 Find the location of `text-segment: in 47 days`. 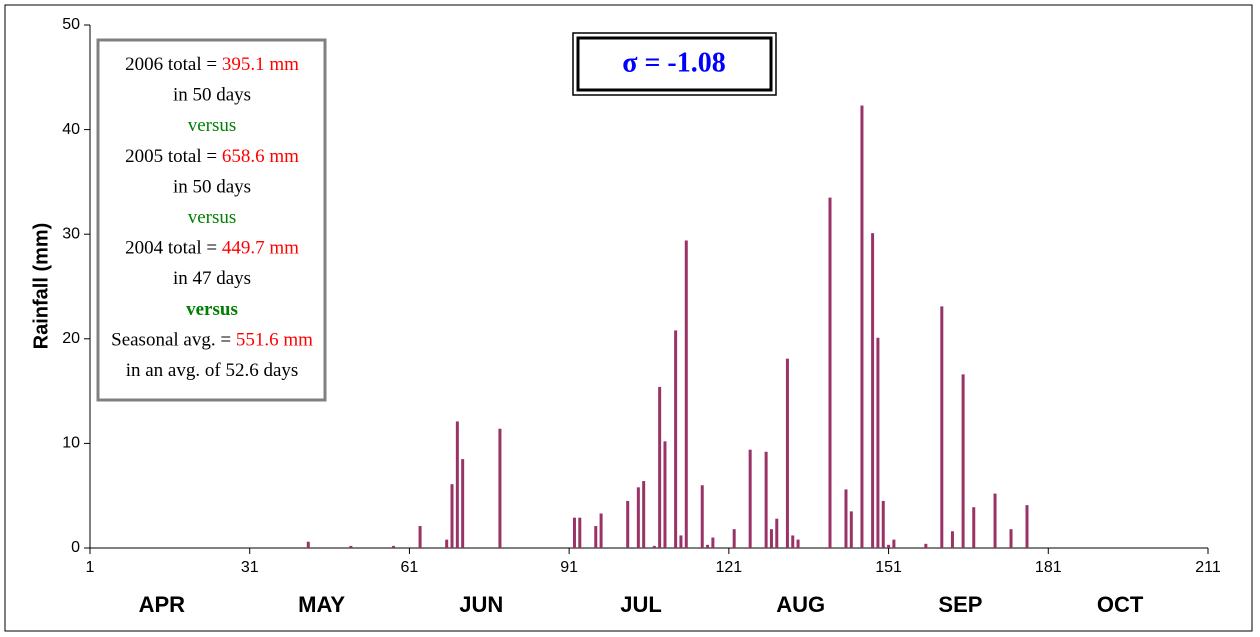

text-segment: in 47 days is located at coordinates (212, 279).